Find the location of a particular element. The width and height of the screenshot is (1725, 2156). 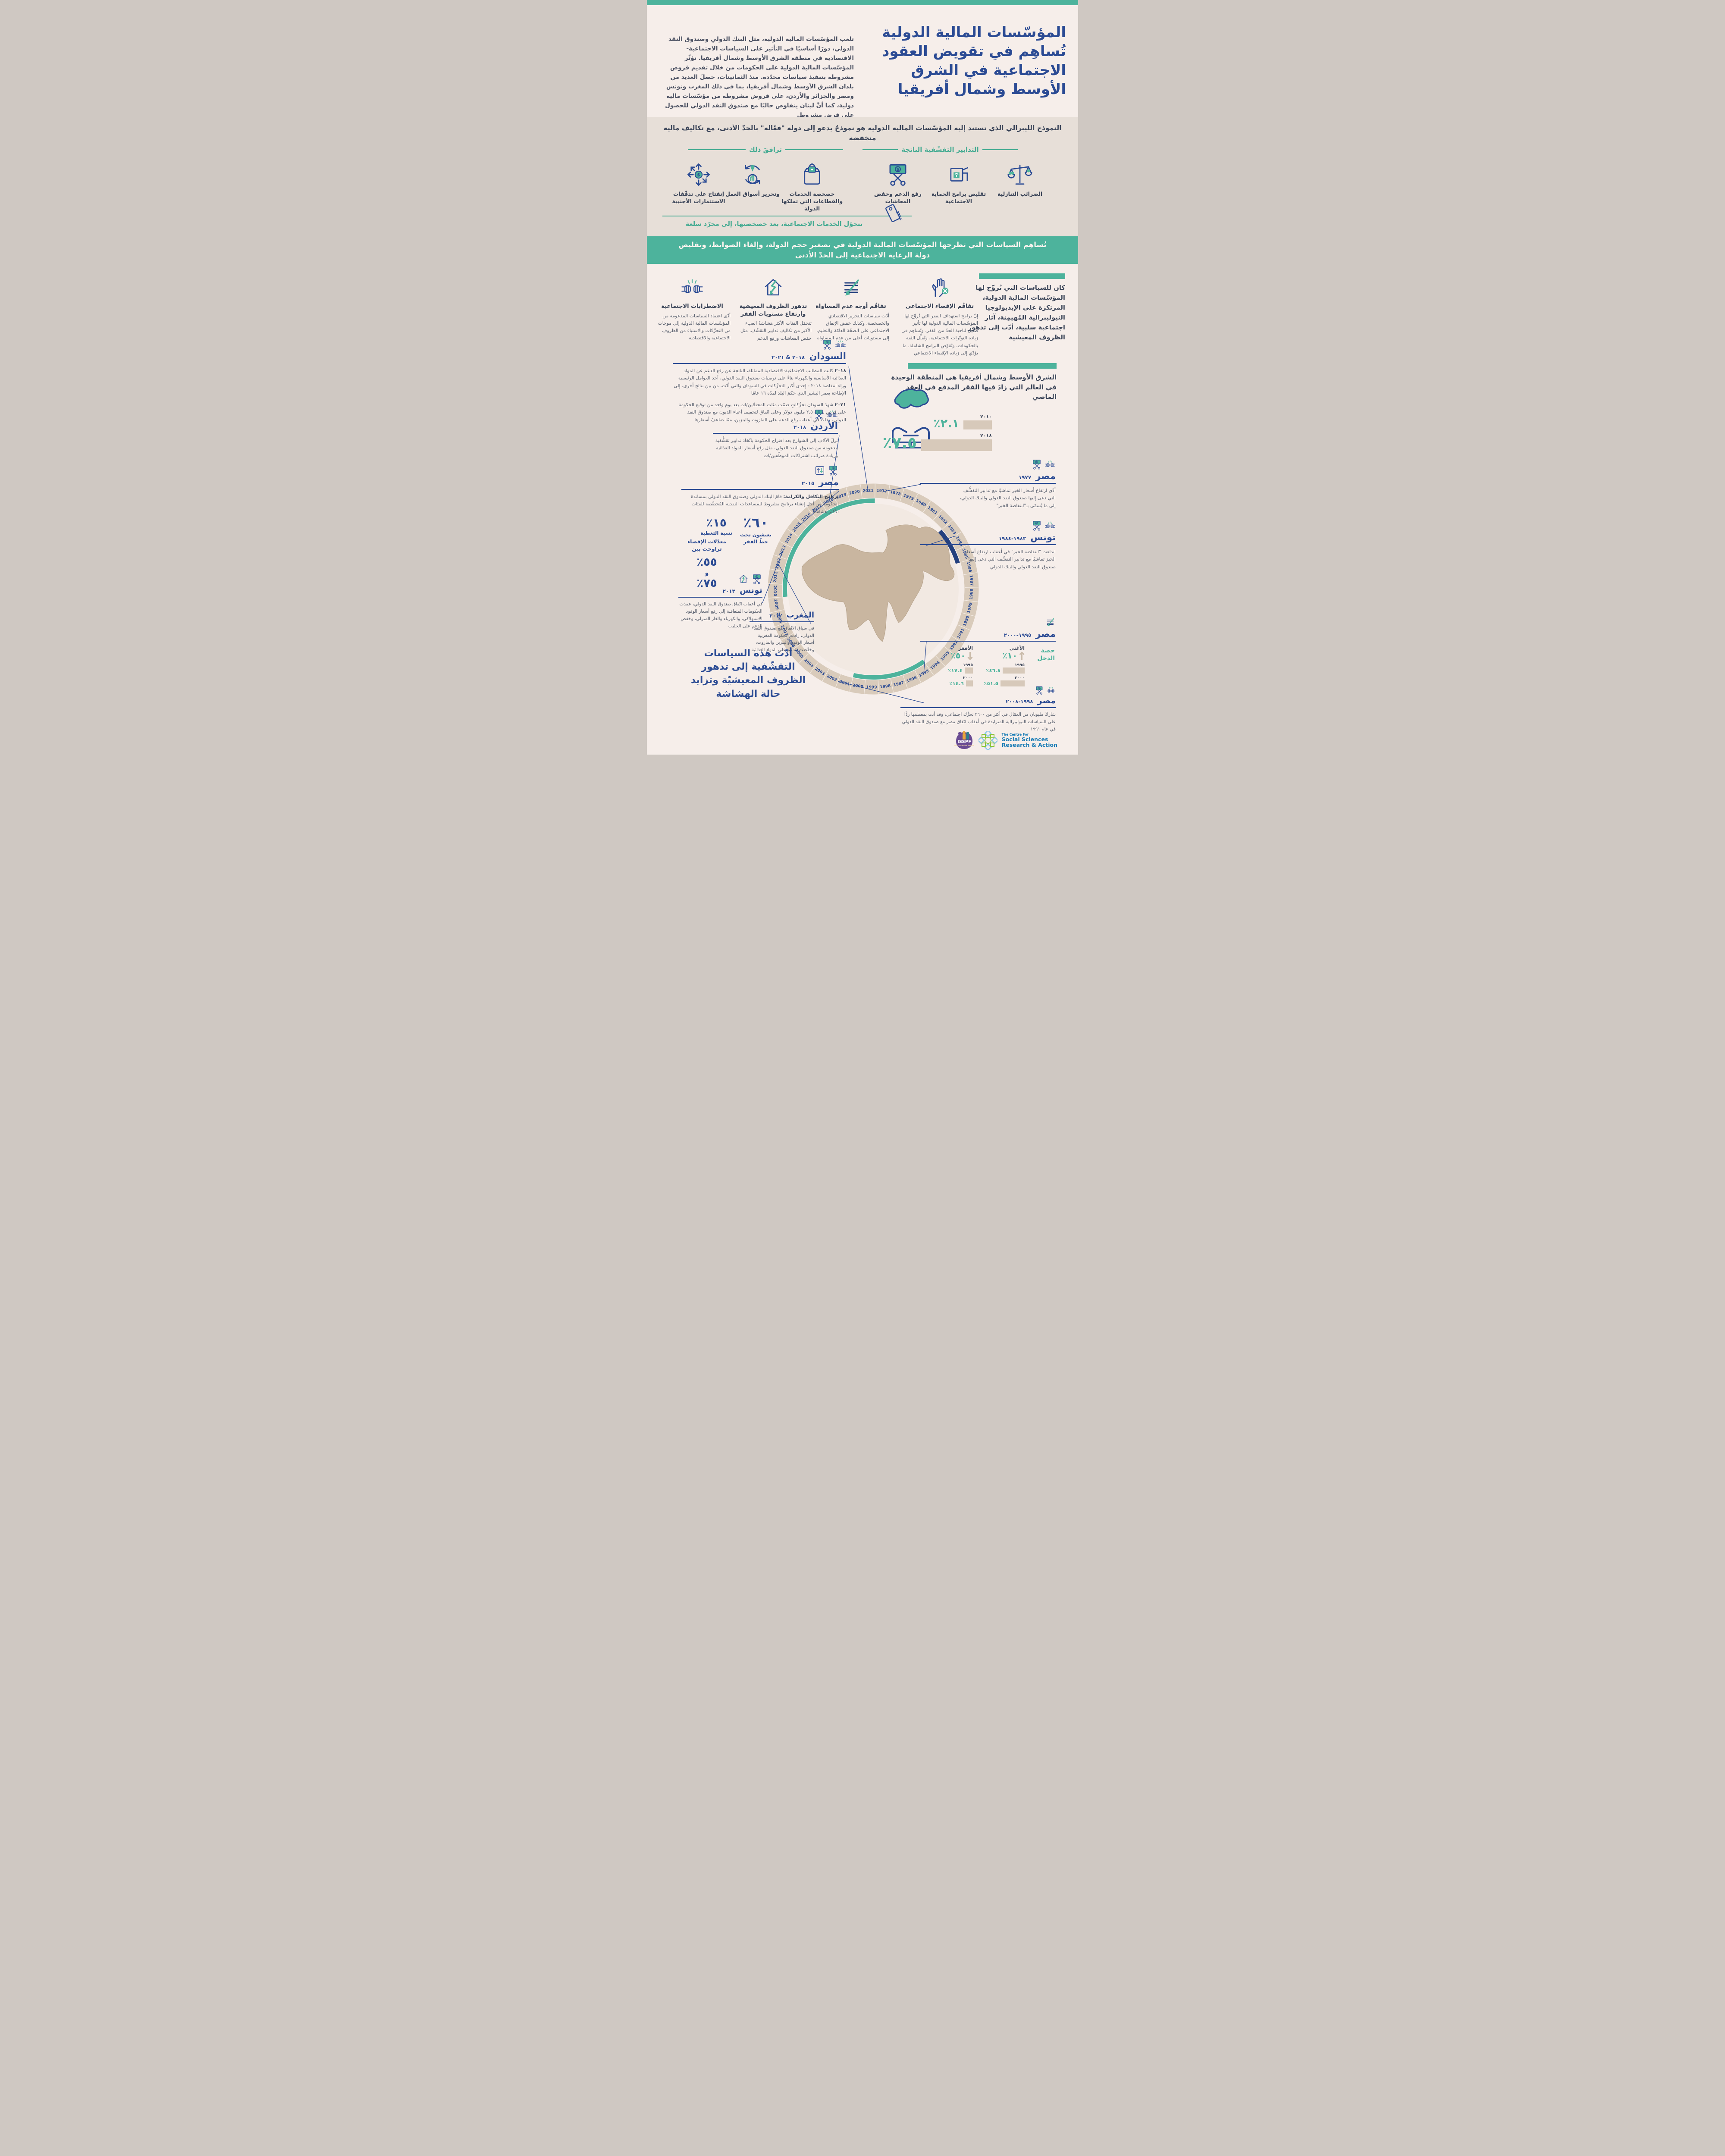

country-heading: السودان ٢٠١٨ & ٢٠٢١ is located at coordinates (809, 356).